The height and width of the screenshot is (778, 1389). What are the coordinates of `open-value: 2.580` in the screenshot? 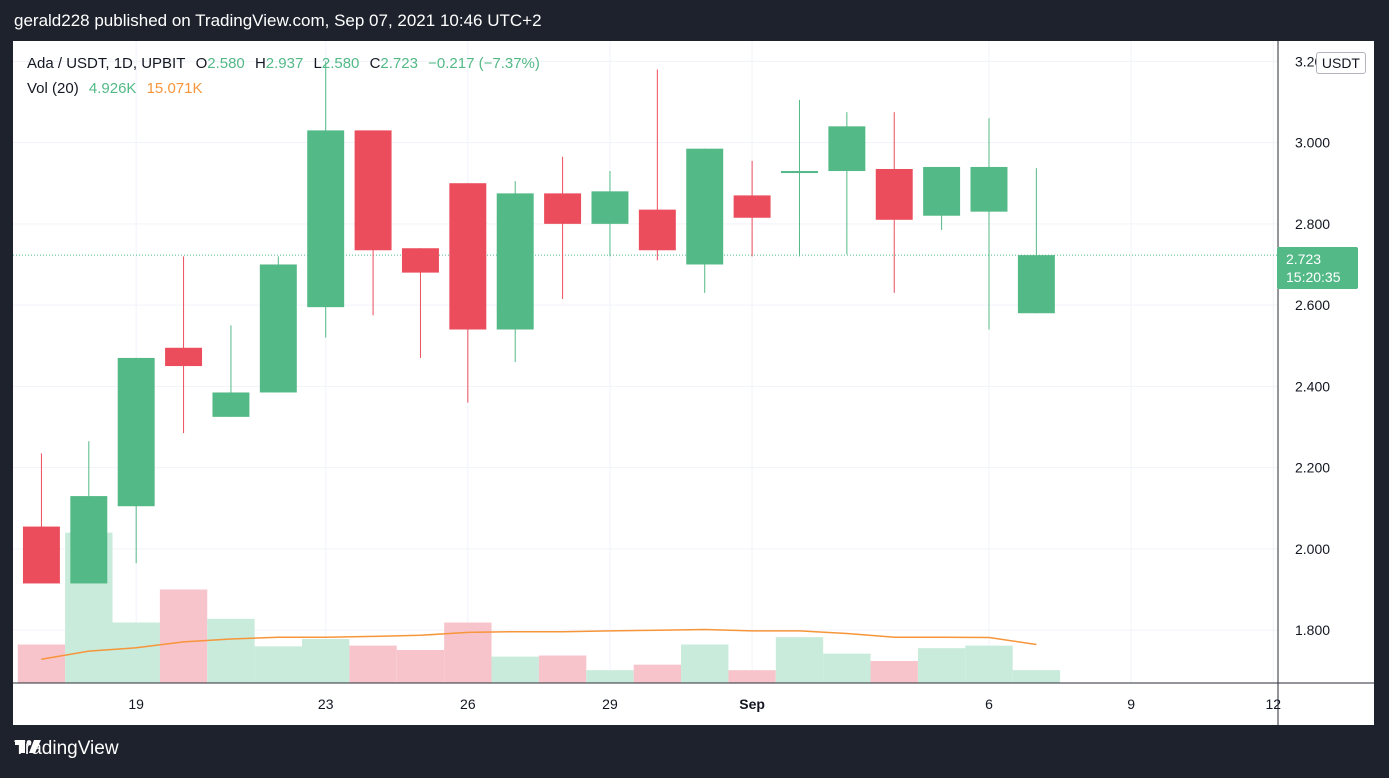 It's located at (226, 63).